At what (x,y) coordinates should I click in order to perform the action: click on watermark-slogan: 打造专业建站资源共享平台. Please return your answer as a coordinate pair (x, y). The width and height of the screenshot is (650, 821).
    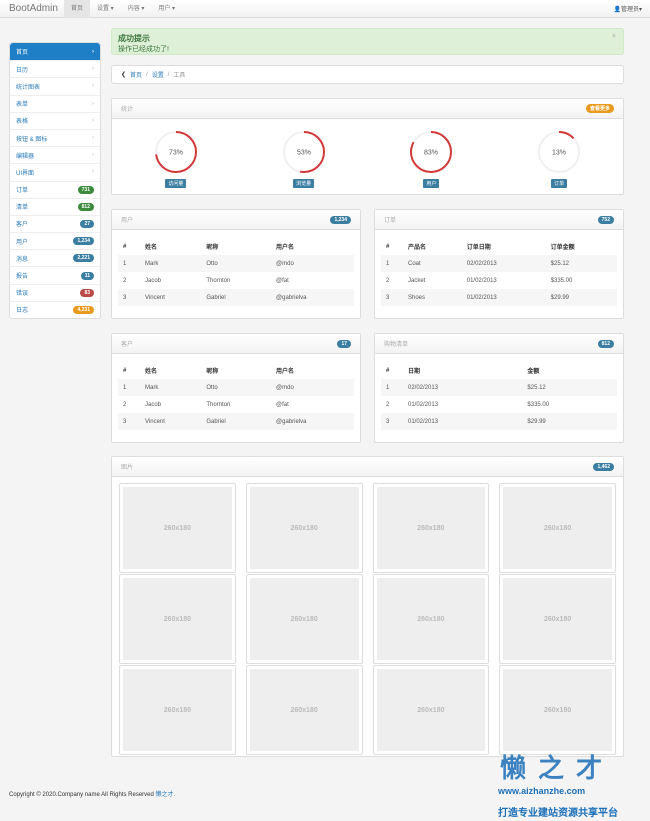
    Looking at the image, I should click on (558, 813).